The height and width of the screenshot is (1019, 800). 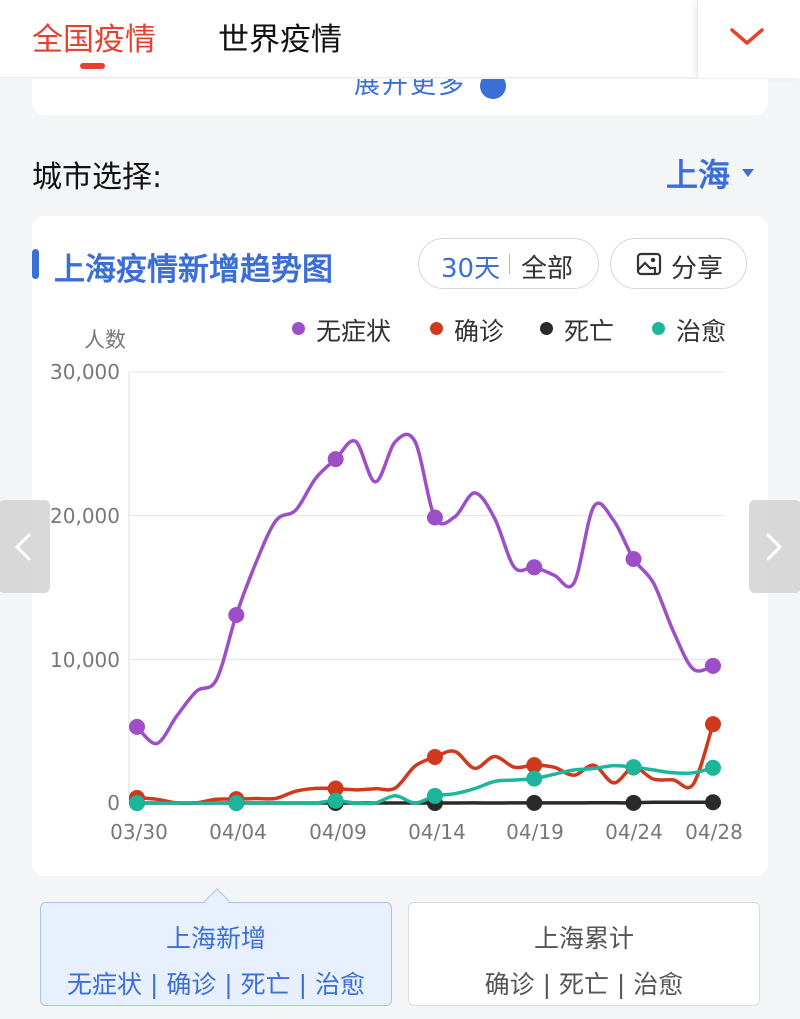 What do you see at coordinates (354, 331) in the screenshot?
I see `legend-label: 无症状` at bounding box center [354, 331].